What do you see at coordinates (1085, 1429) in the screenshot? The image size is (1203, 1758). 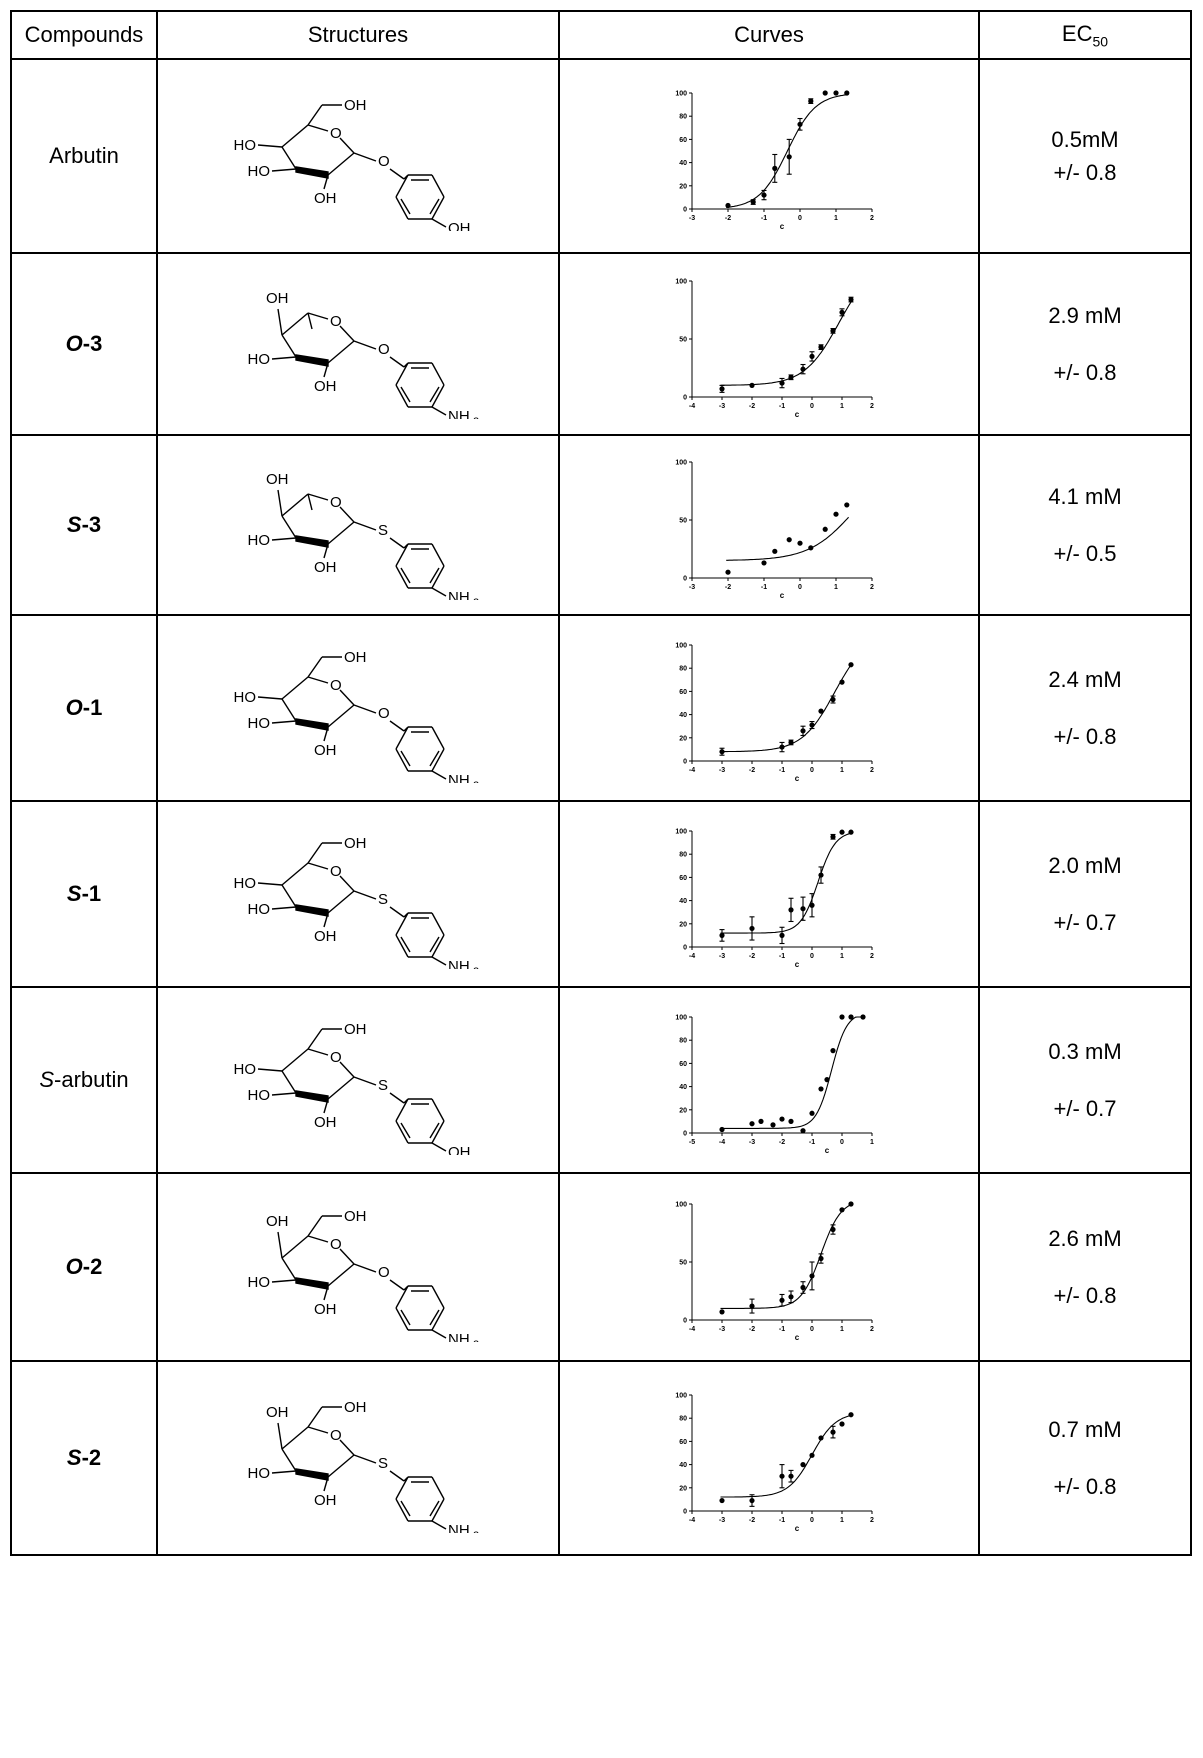 I see `ec50-value: 0.7 mM` at bounding box center [1085, 1429].